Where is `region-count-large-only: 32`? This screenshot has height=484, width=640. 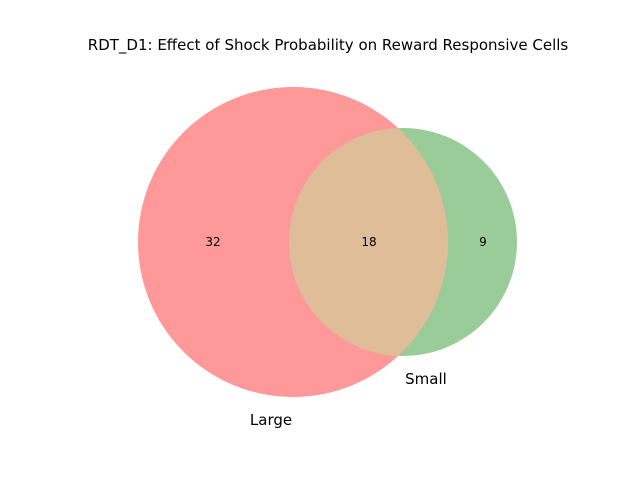
region-count-large-only: 32 is located at coordinates (212, 242).